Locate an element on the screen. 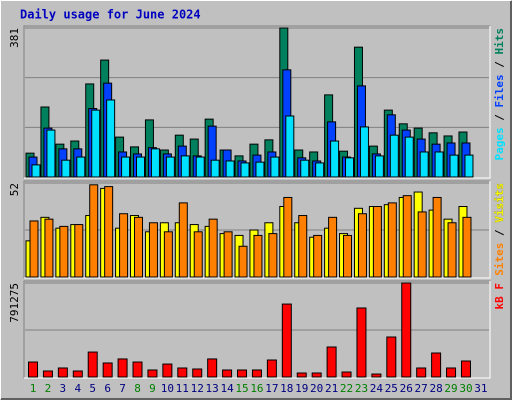  x-tick-label: 31 is located at coordinates (480, 388).